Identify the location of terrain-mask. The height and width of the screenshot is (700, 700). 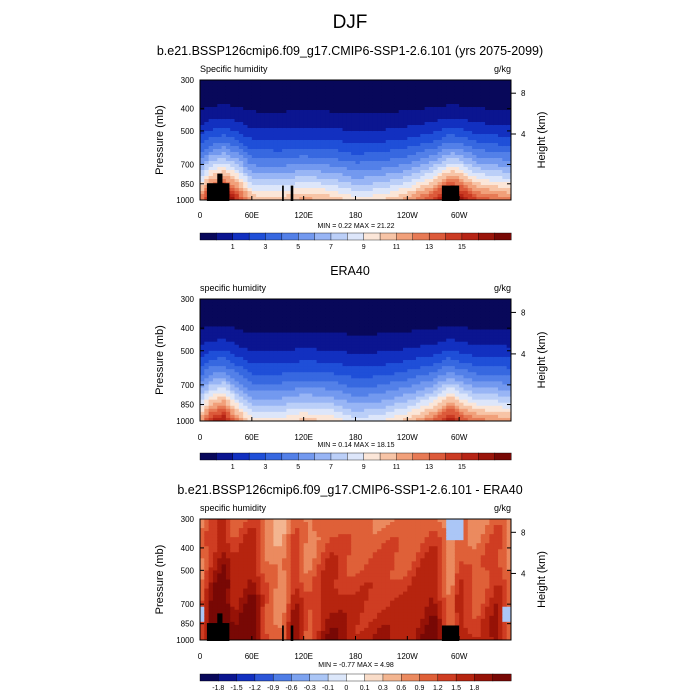
(283, 193).